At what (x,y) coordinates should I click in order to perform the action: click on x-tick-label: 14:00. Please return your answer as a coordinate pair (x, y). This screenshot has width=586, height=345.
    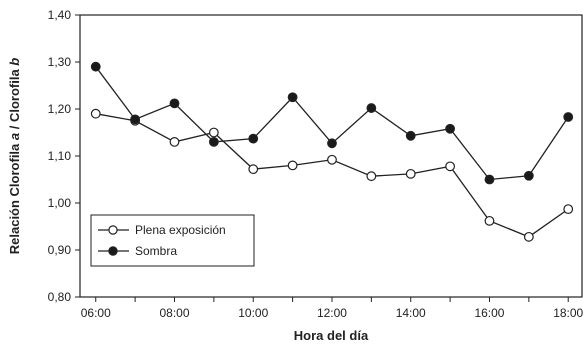
    Looking at the image, I should click on (411, 313).